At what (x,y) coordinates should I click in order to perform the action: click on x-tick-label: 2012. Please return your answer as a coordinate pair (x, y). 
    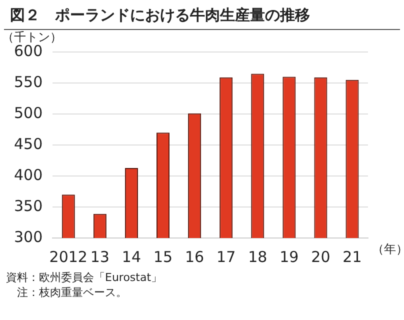
    Looking at the image, I should click on (68, 257).